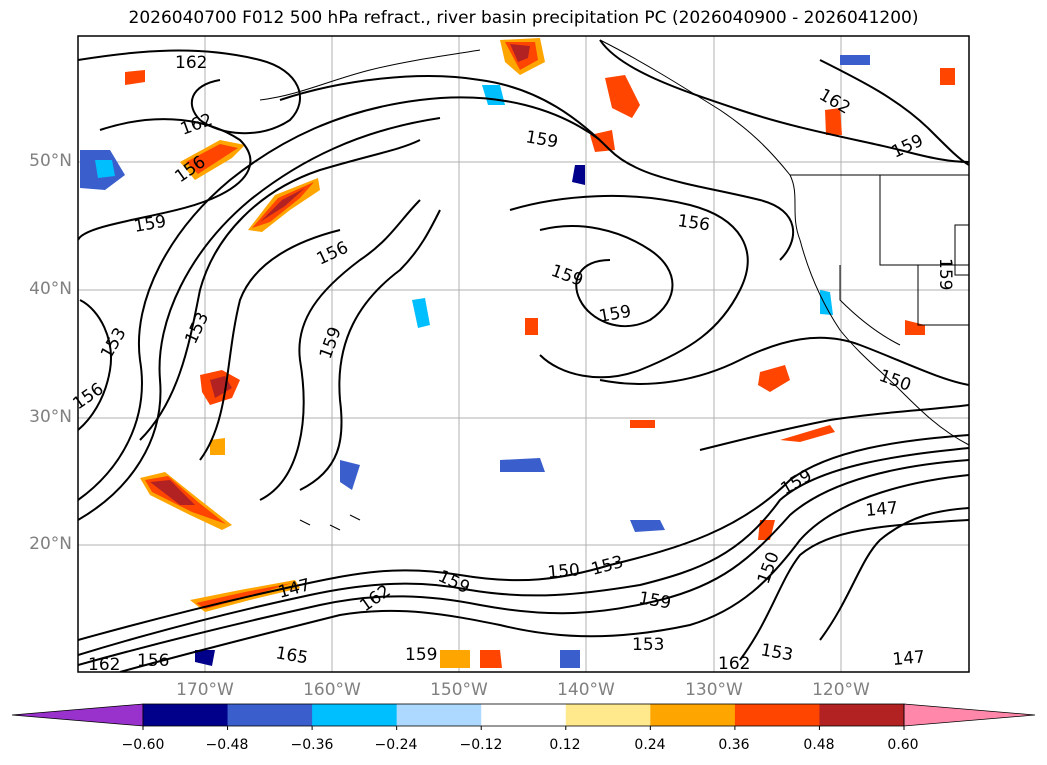  What do you see at coordinates (50, 417) in the screenshot?
I see `lat-label: 30°N` at bounding box center [50, 417].